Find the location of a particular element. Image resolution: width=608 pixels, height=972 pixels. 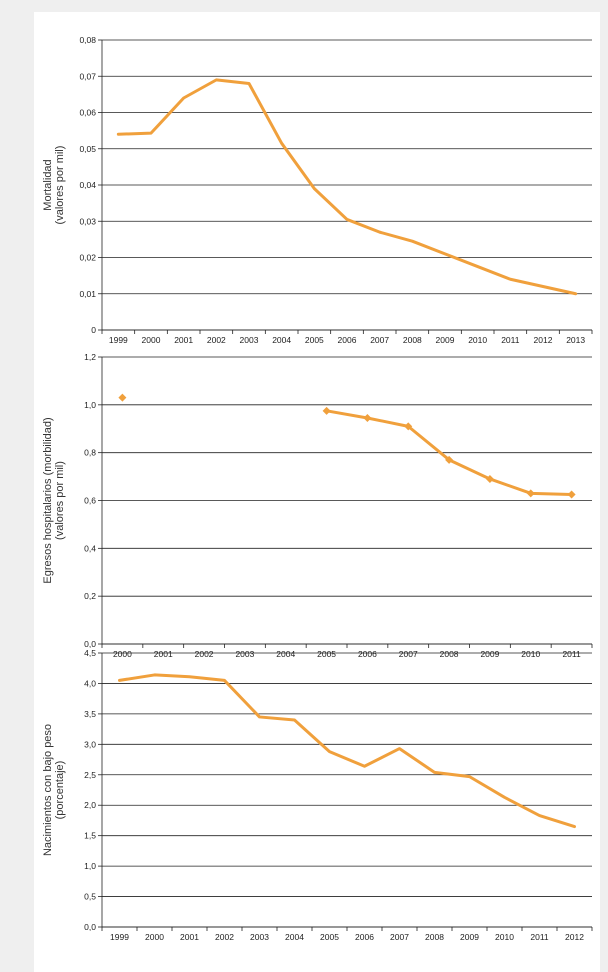

series-line is located at coordinates (347, 751).